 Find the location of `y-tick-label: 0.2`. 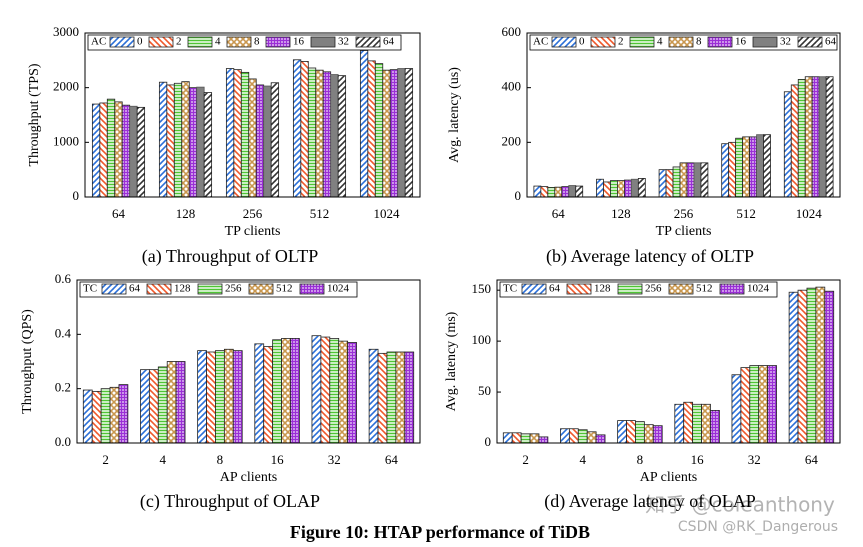

y-tick-label: 0.2 is located at coordinates (63, 387).